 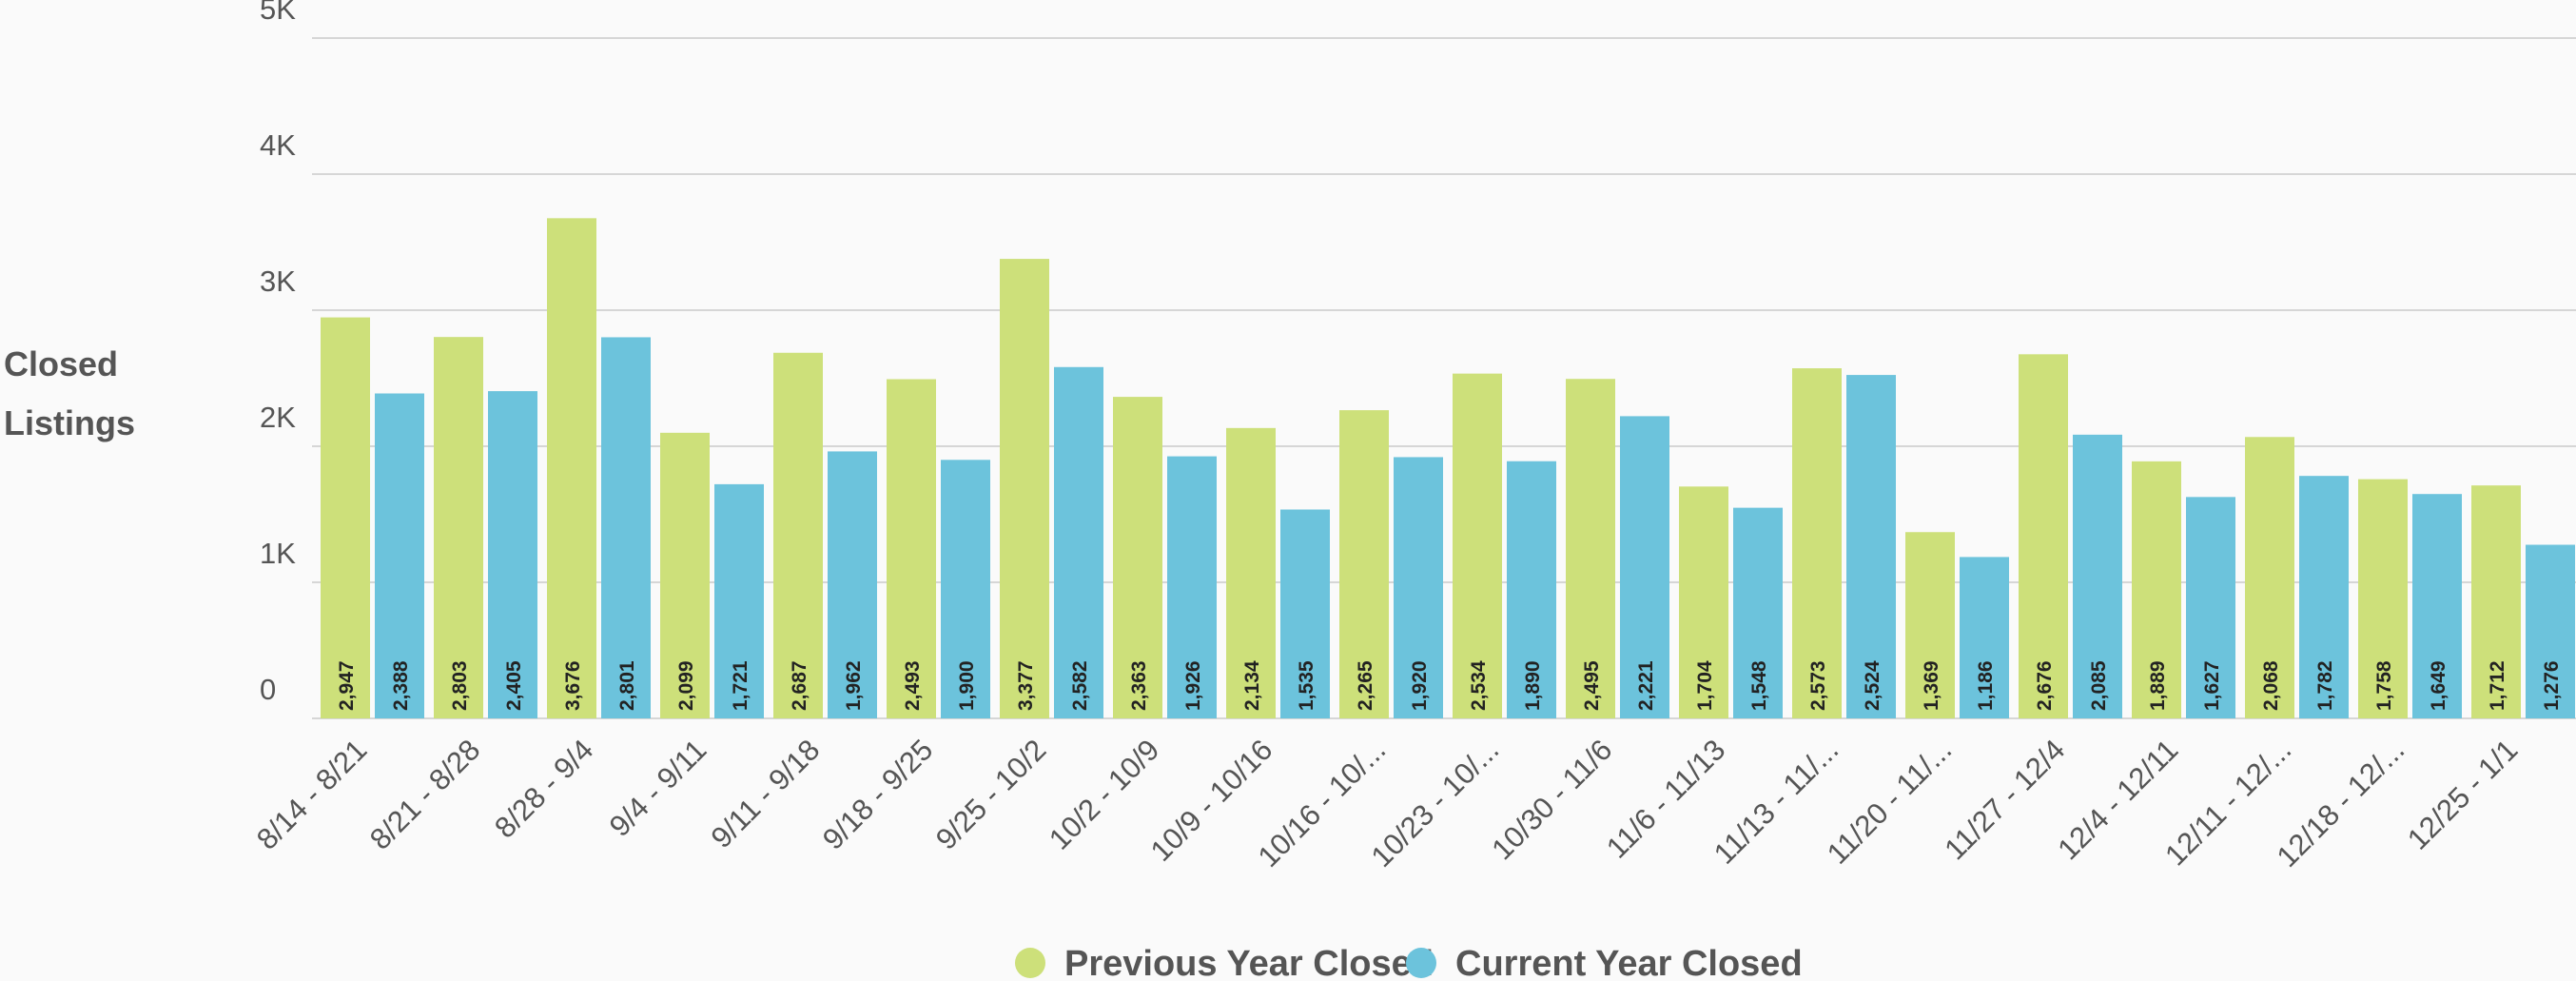 I want to click on data-label: 1,627, so click(x=2212, y=685).